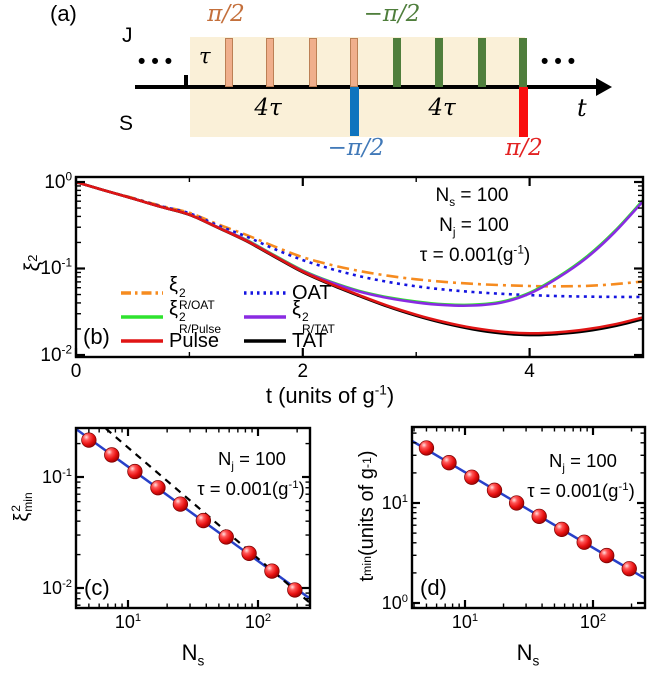 This screenshot has width=649, height=677. I want to click on tick-label: 0, so click(76, 371).